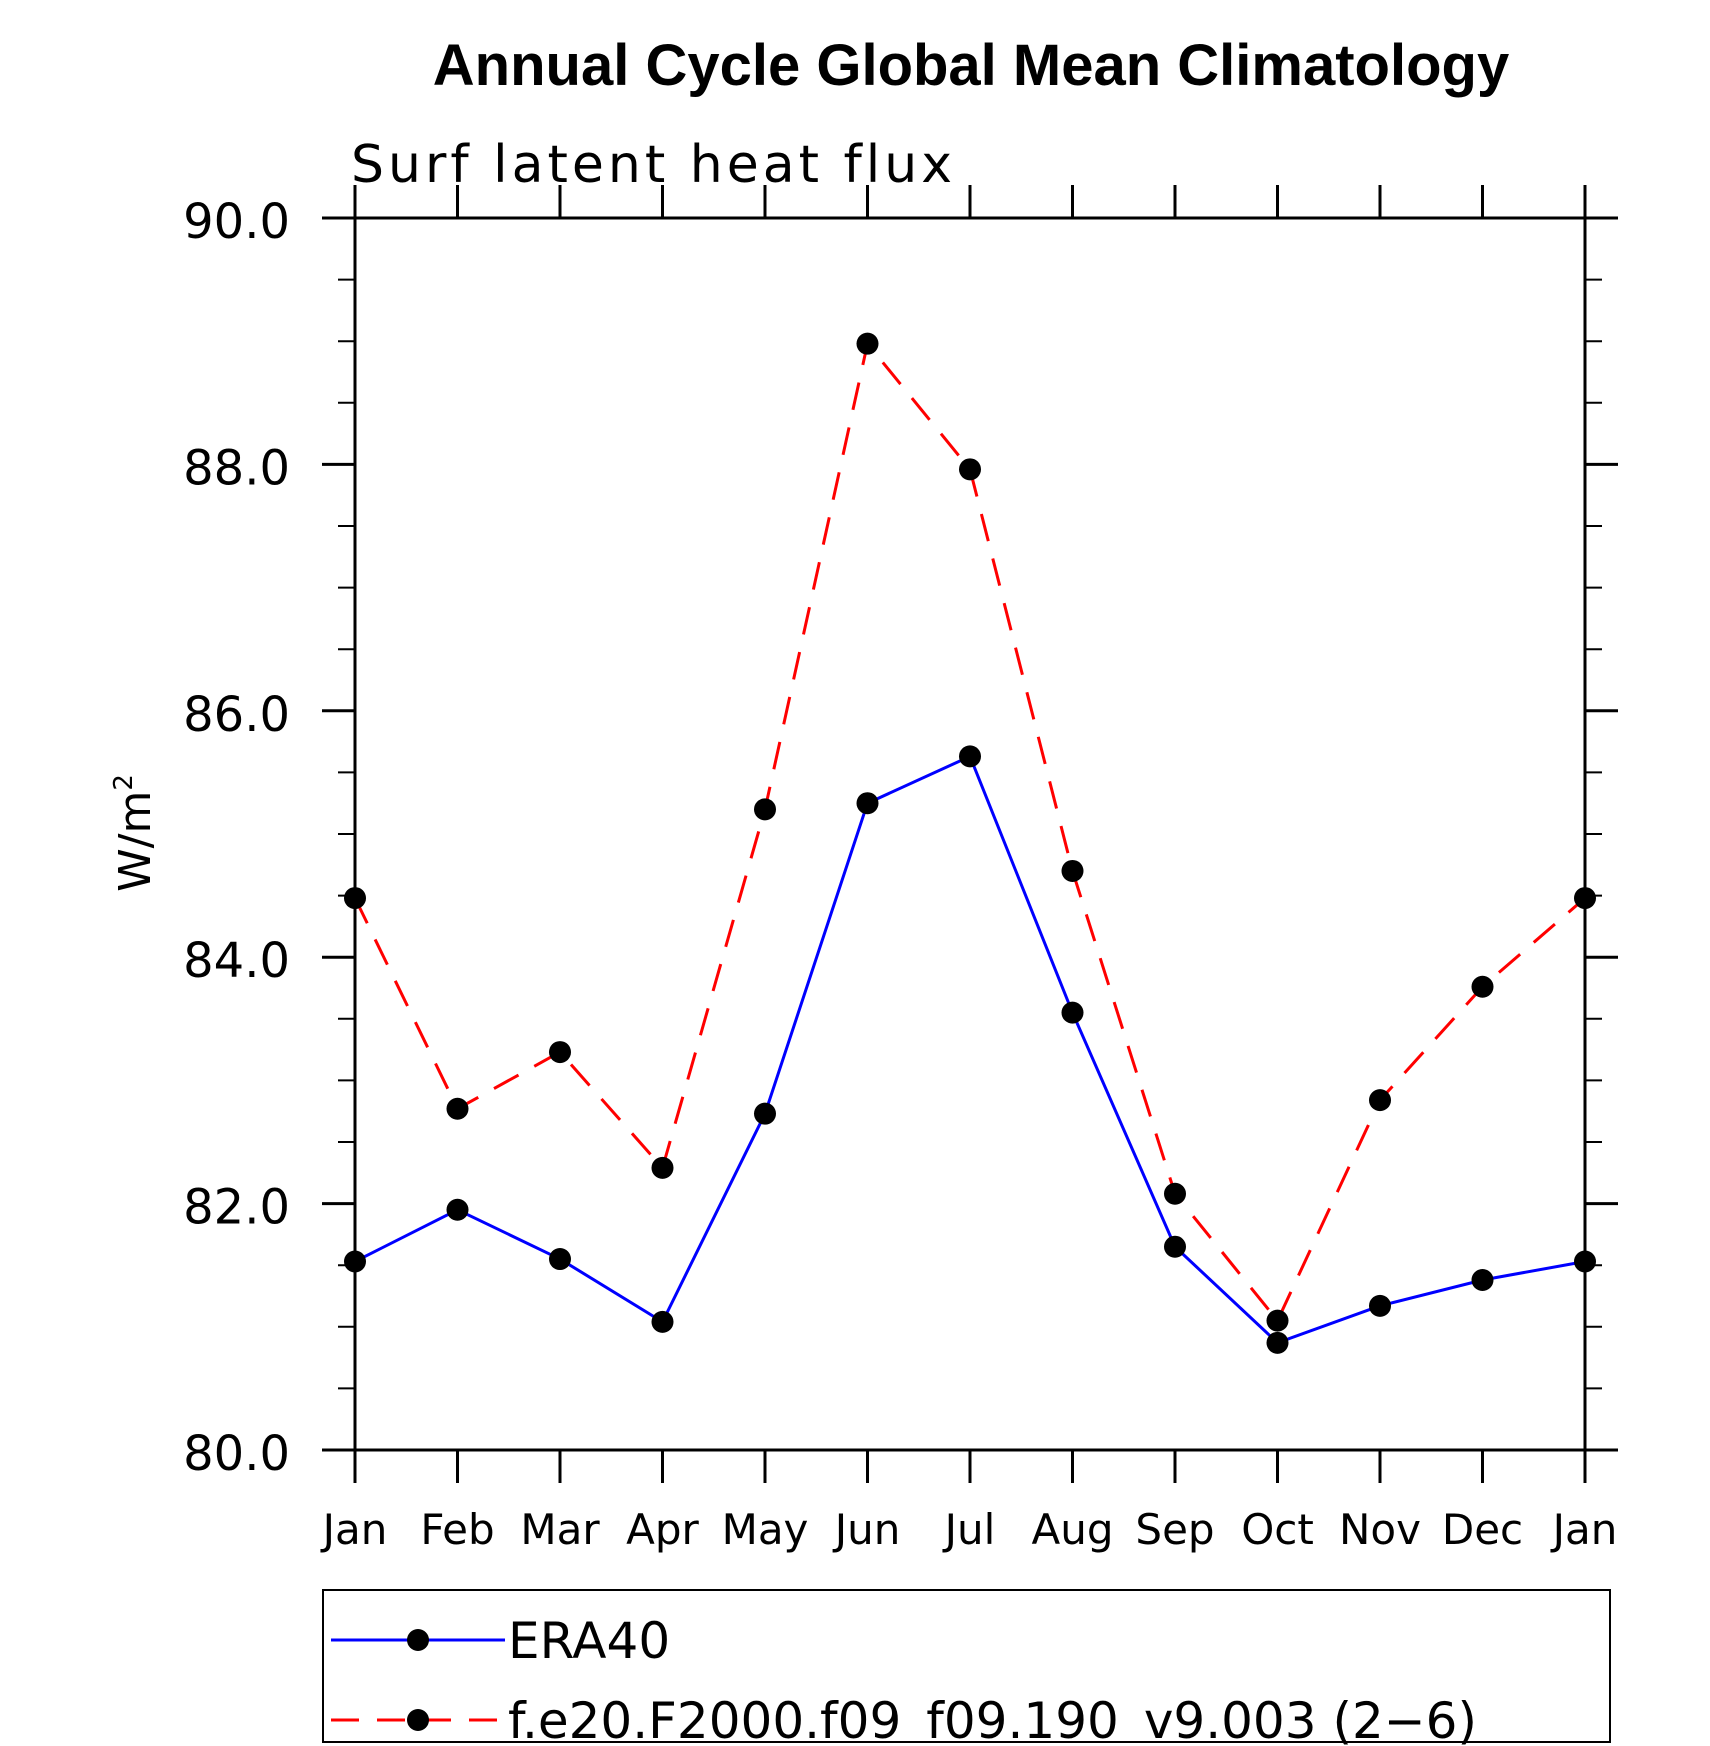 The height and width of the screenshot is (1746, 1710). Describe the element at coordinates (969, 1529) in the screenshot. I see `x-tick-label: Jul` at that location.